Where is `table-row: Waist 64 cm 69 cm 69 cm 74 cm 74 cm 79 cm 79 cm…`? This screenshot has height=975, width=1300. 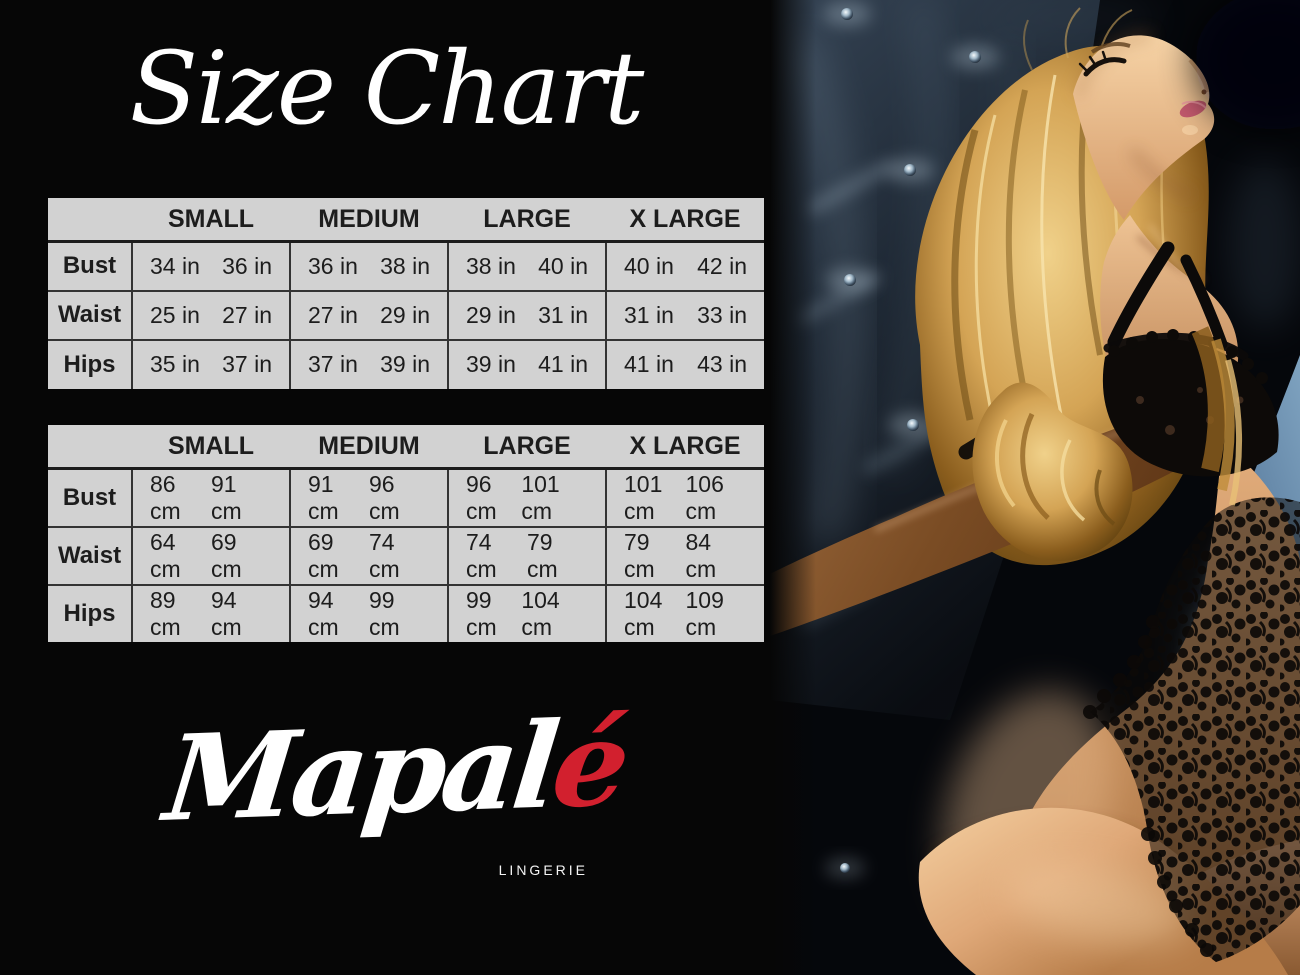
table-row: Waist 64 cm 69 cm 69 cm 74 cm 74 cm 79 cm 79 cm… is located at coordinates (406, 555).